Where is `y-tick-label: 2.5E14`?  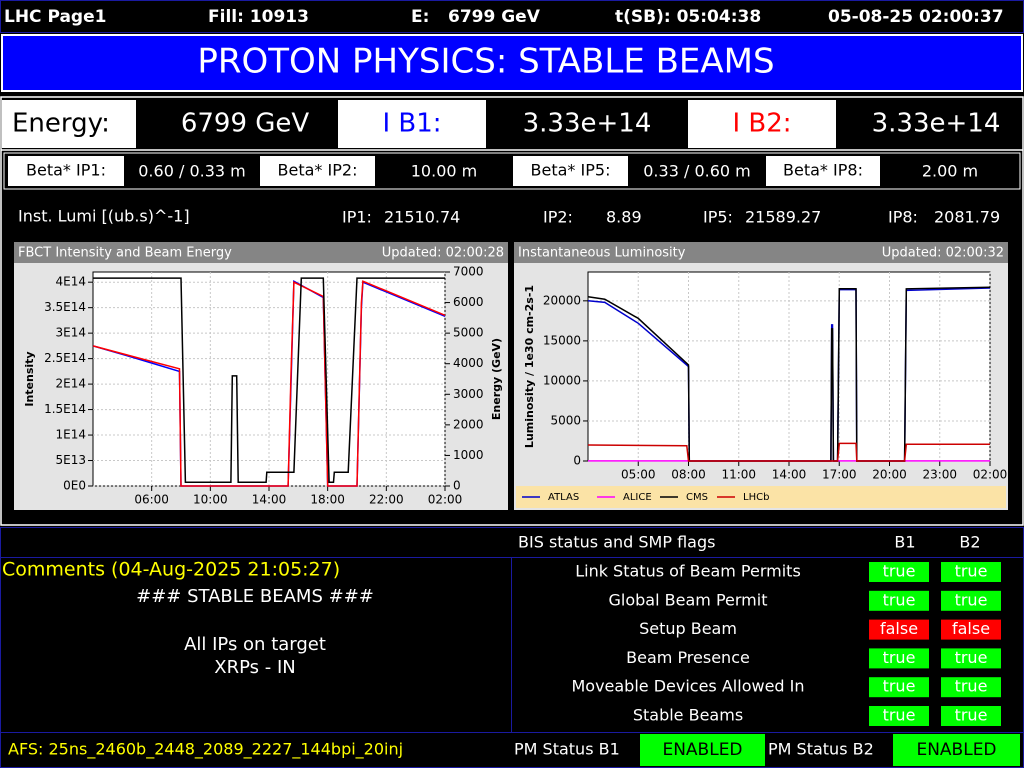 y-tick-label: 2.5E14 is located at coordinates (65, 358).